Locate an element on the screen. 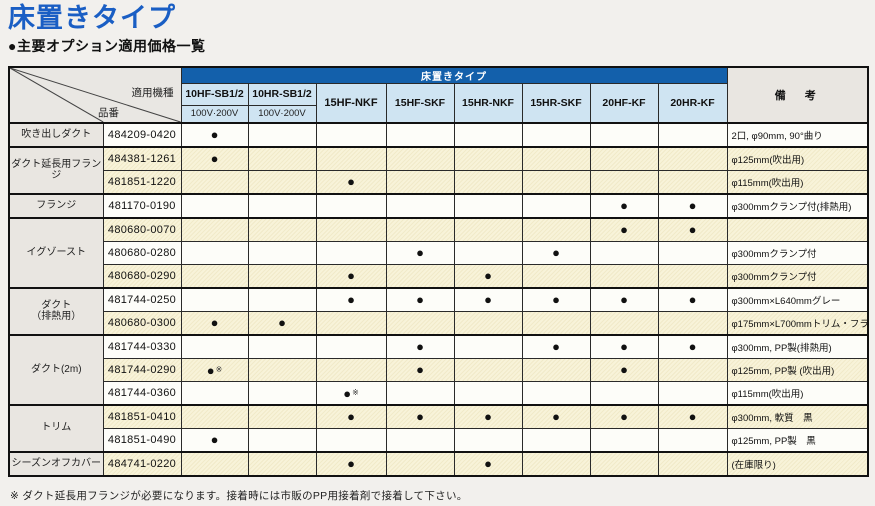  table-band-title: 床置きタイプ is located at coordinates (454, 75).